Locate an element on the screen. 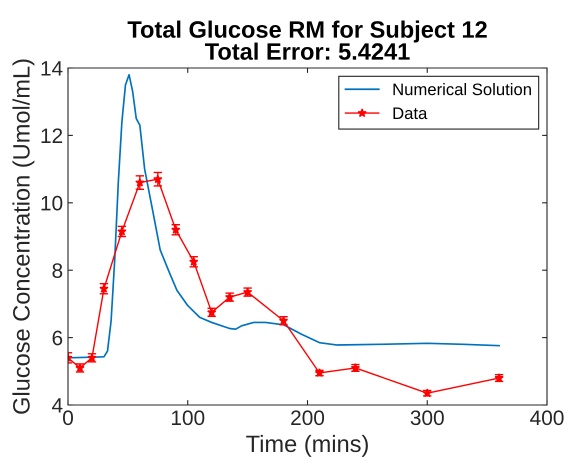 This screenshot has height=469, width=571. y-tick-label: 4 is located at coordinates (57, 405).